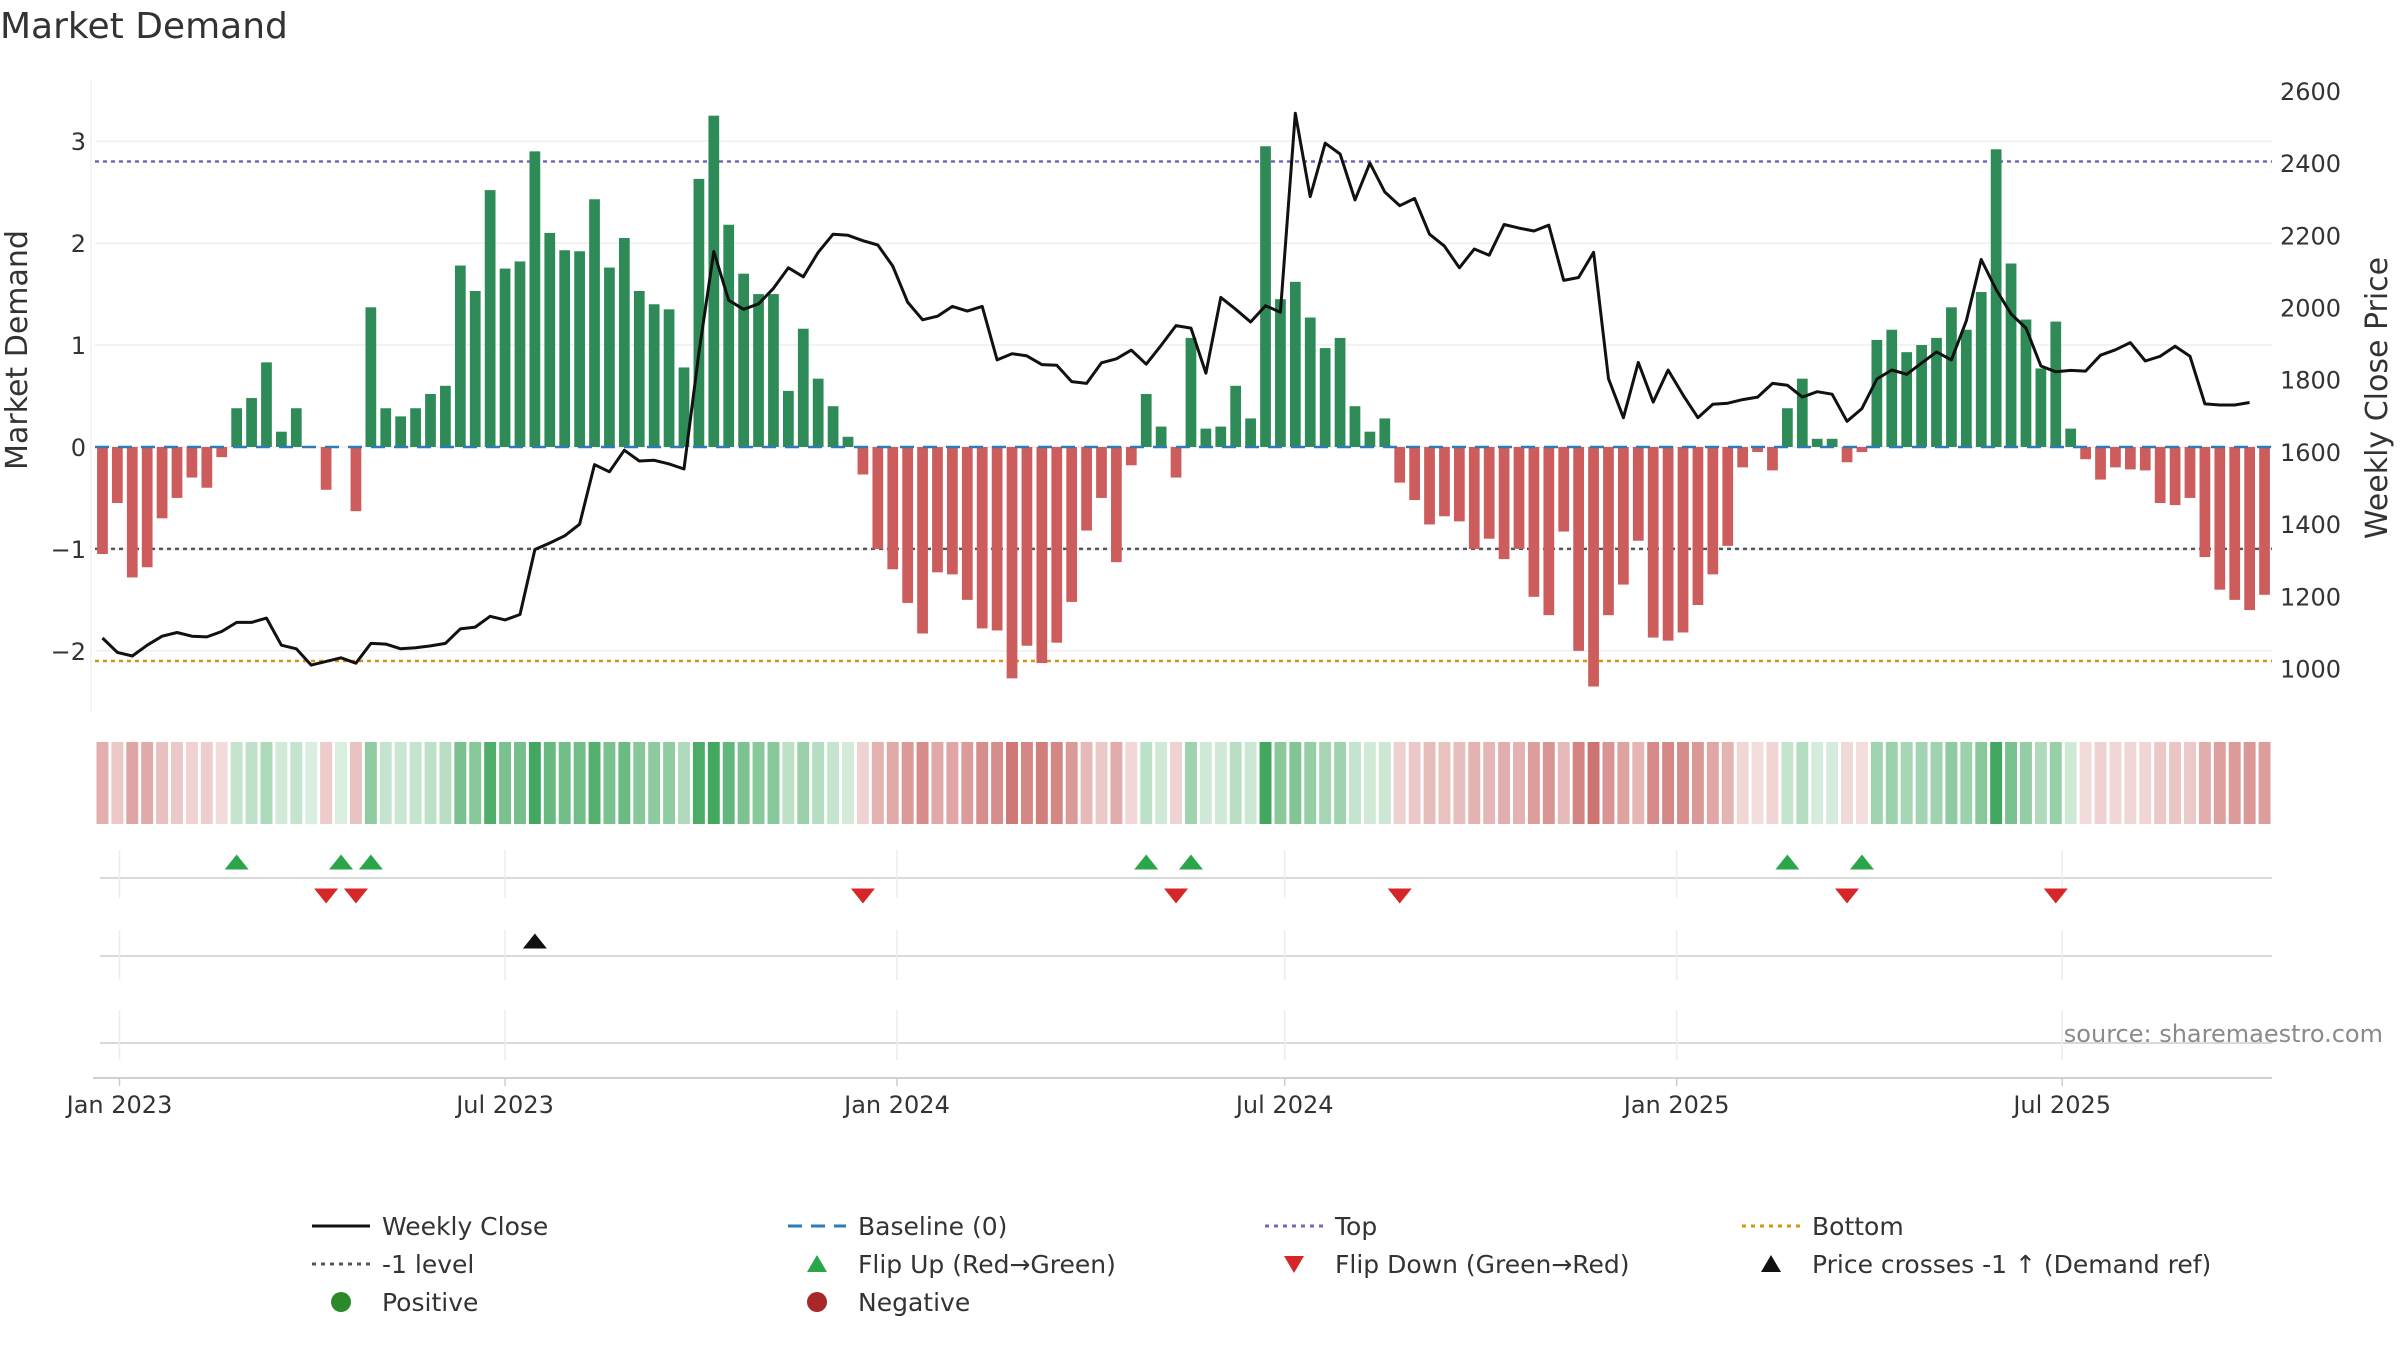 This screenshot has height=1350, width=2400. I want to click on price-cross-marker, so click(534, 941).